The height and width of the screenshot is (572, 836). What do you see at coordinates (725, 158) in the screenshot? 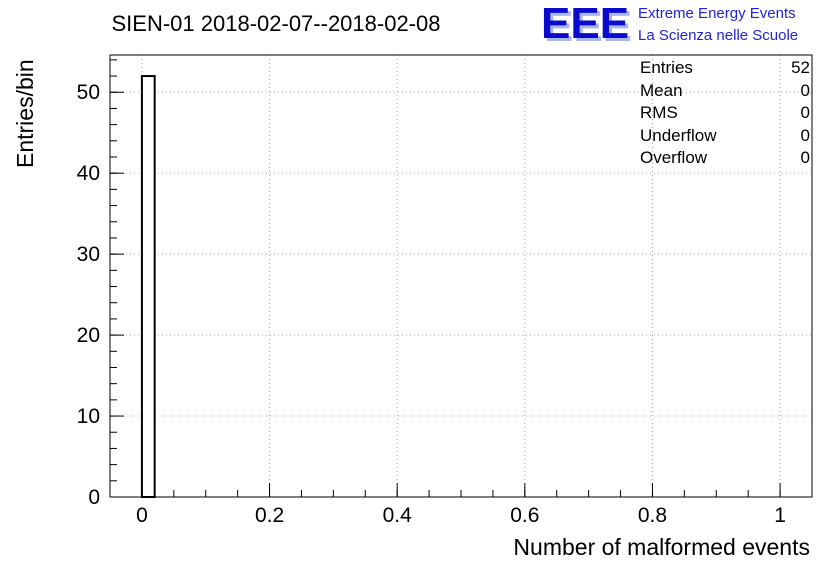
I see `stats-row: Overflow 0` at bounding box center [725, 158].